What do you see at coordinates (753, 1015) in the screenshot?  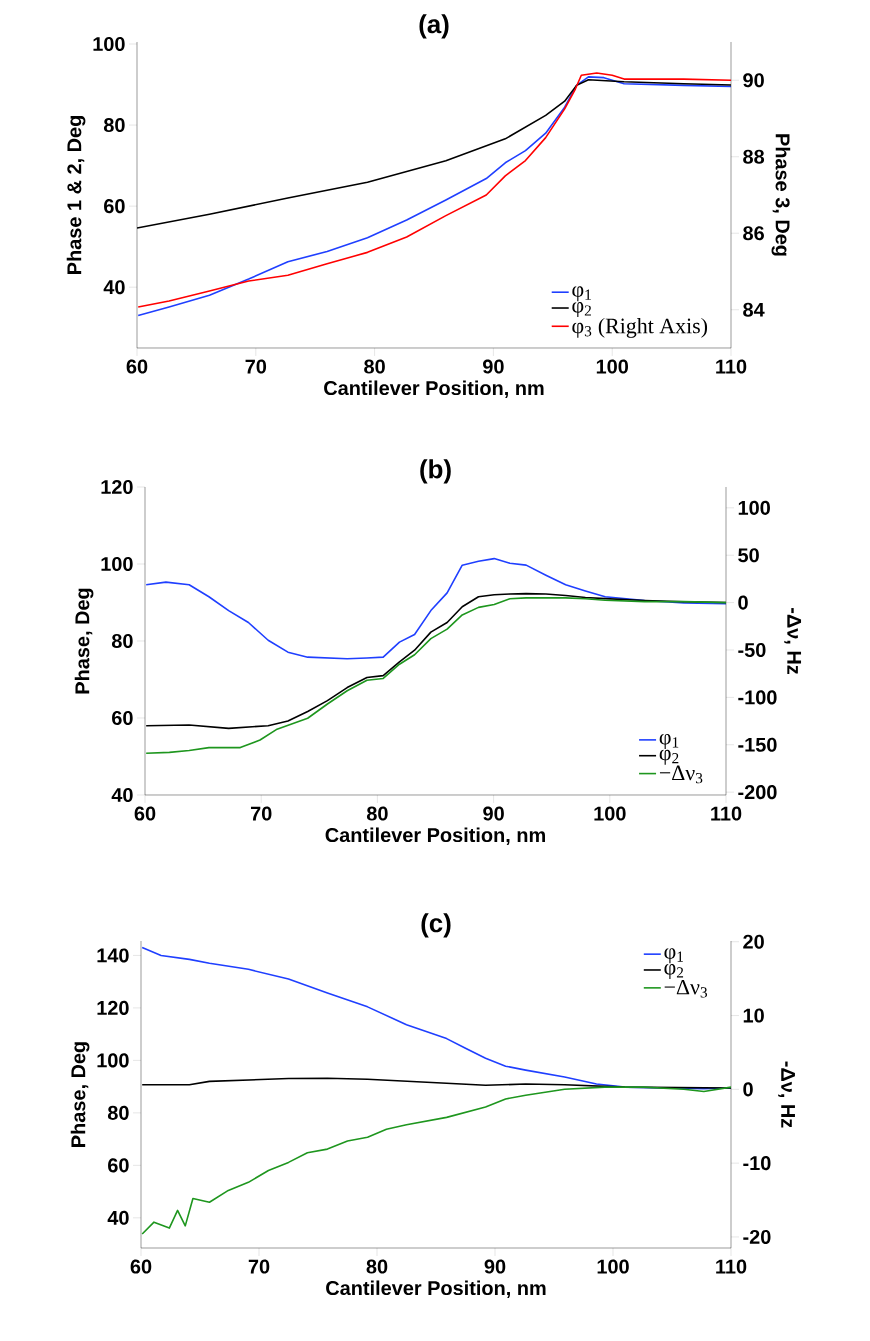 I see `y2-tick-label: 10` at bounding box center [753, 1015].